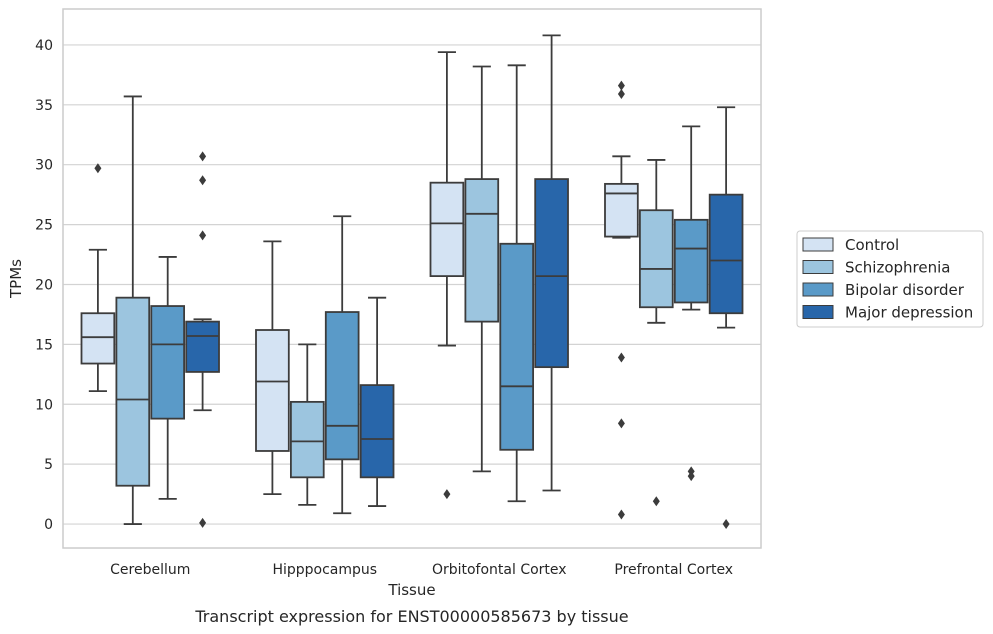  What do you see at coordinates (905, 290) in the screenshot?
I see `legend-label: Bipolar disorder` at bounding box center [905, 290].